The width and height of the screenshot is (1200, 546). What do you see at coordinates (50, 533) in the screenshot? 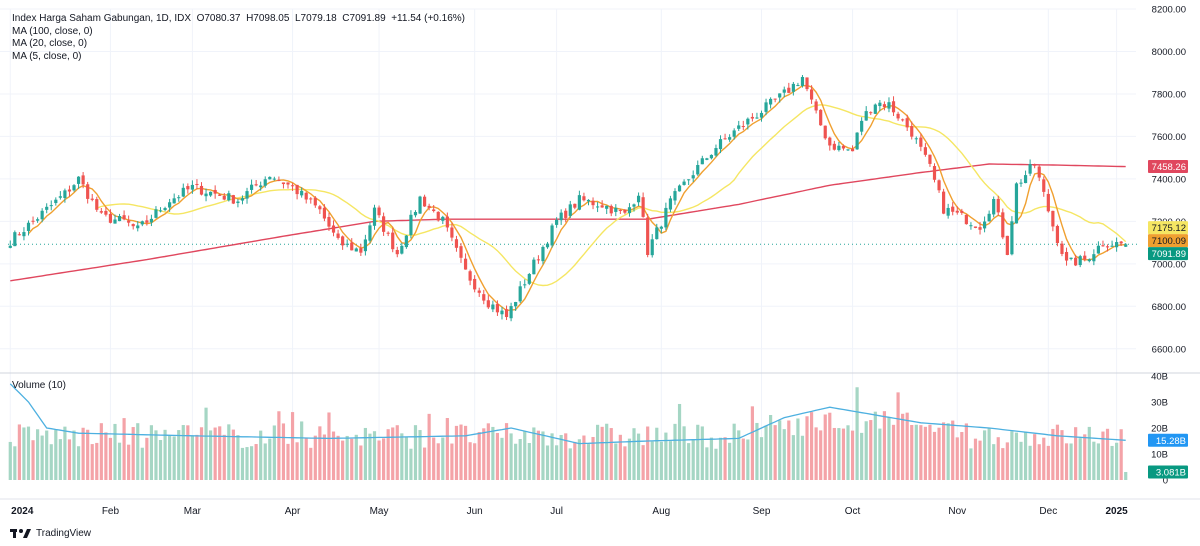
I see `tradingview-brand: TradingView` at bounding box center [50, 533].